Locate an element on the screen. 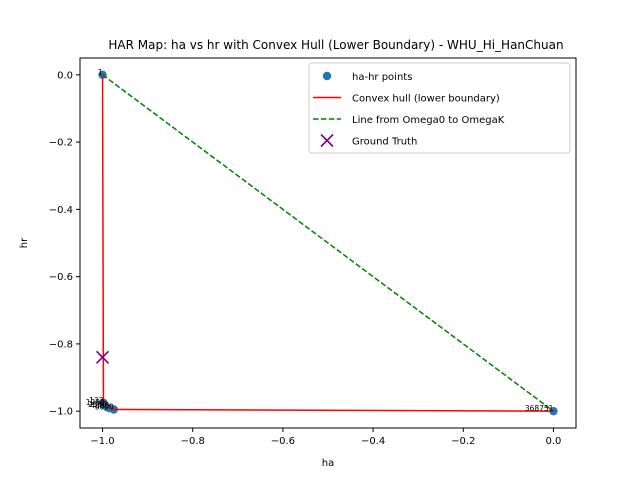 This screenshot has height=480, width=640. point-label: 1280 is located at coordinates (95, 402).